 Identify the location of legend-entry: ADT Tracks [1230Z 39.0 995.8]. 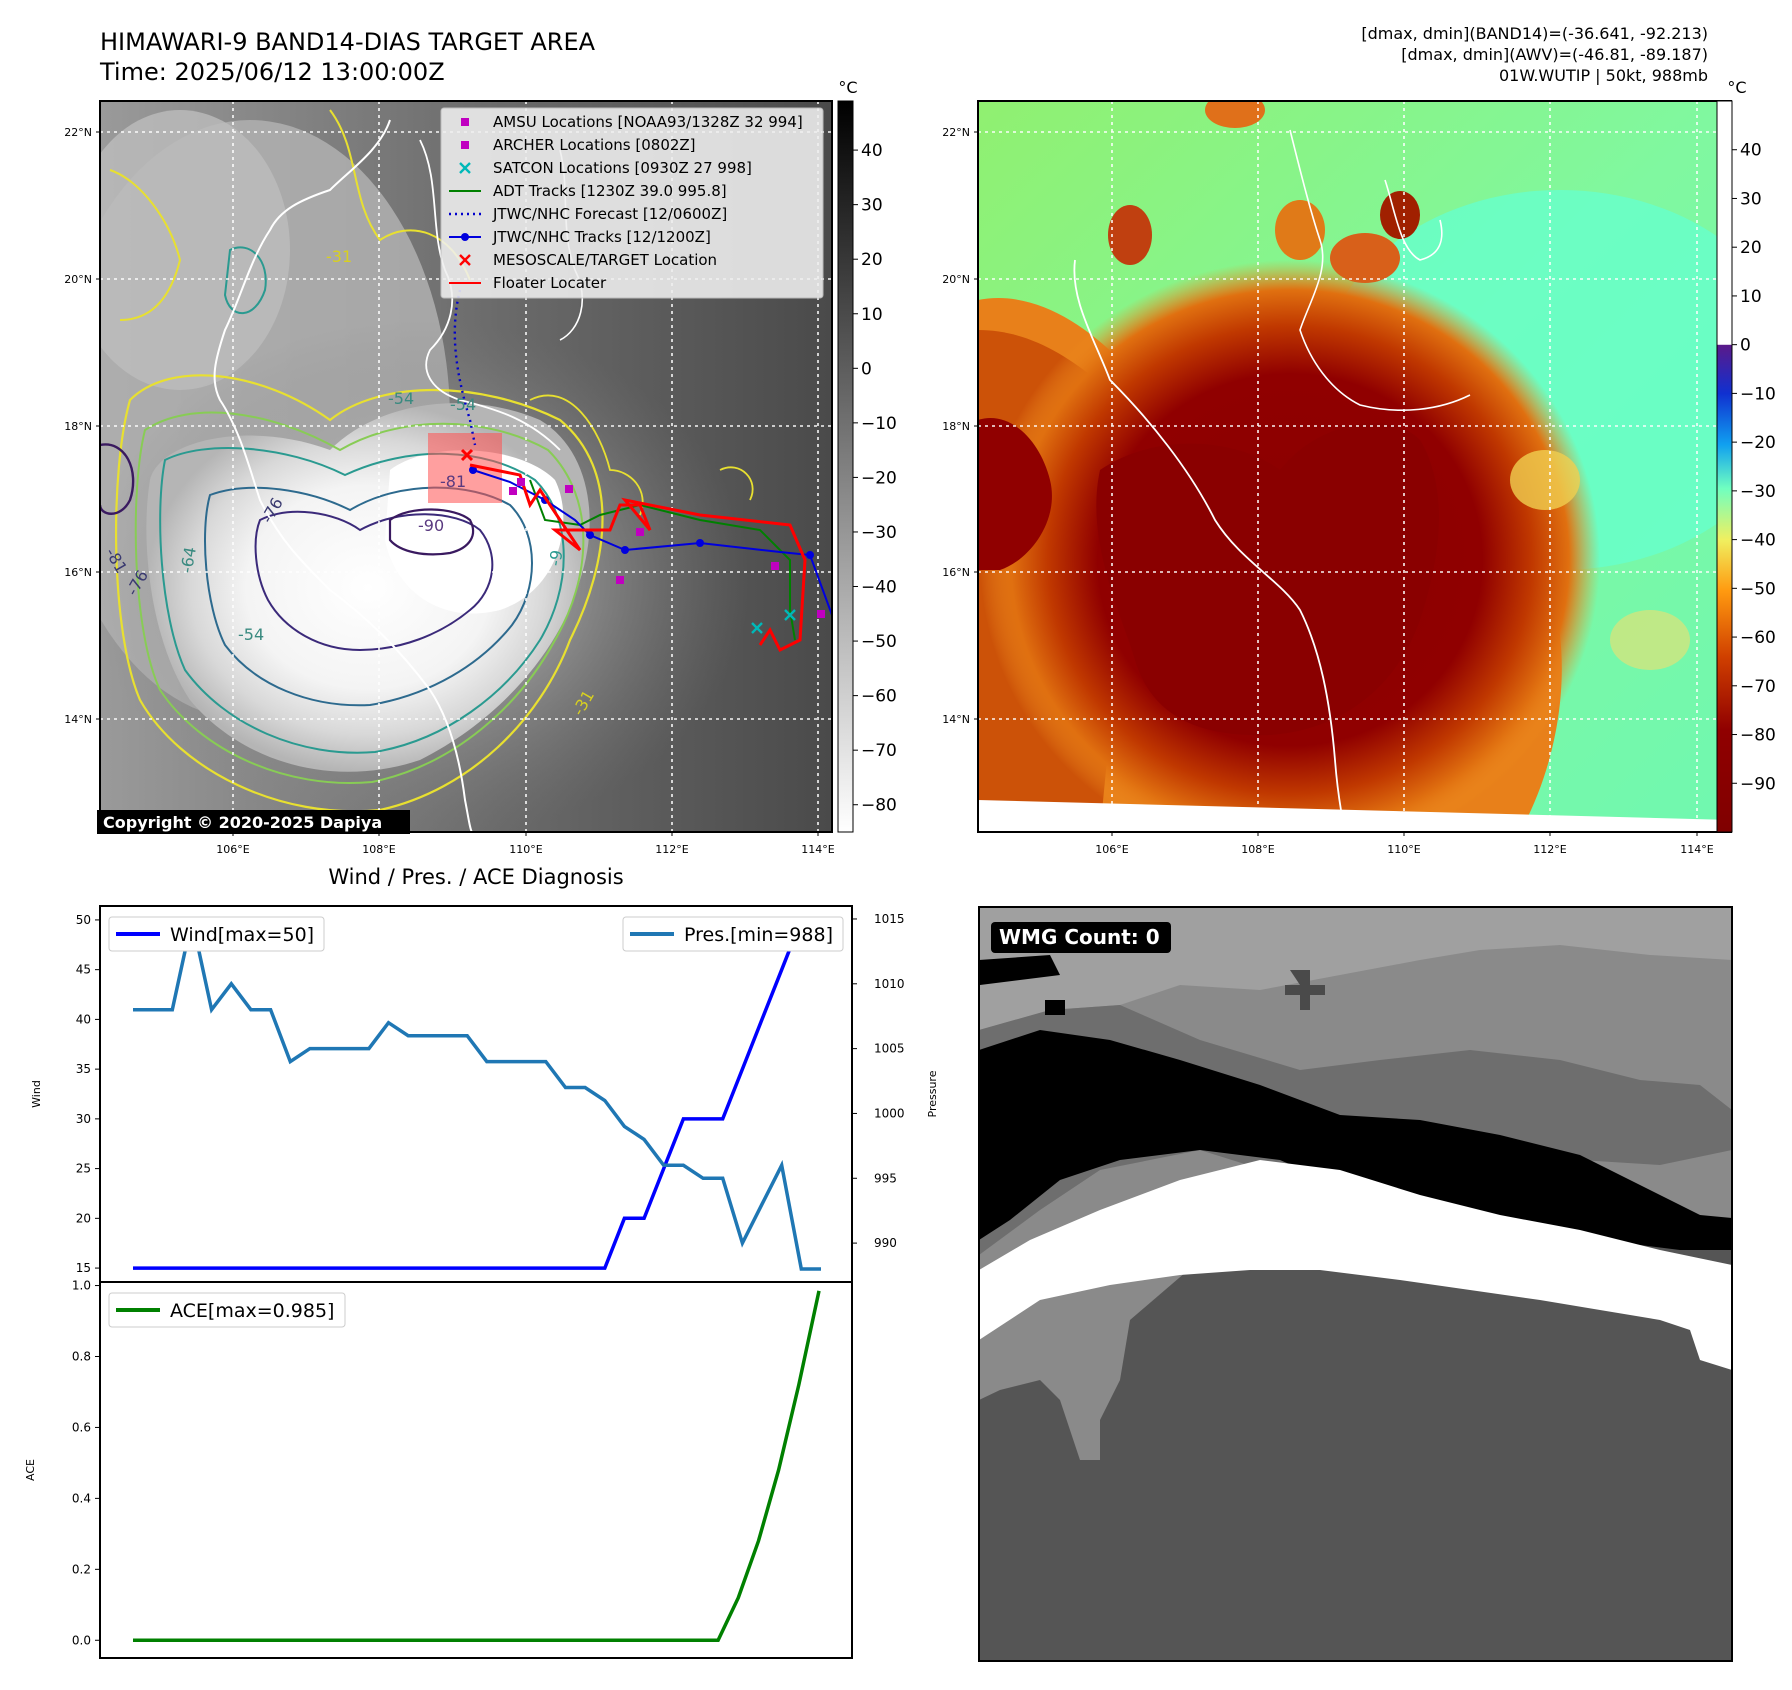
(588, 191).